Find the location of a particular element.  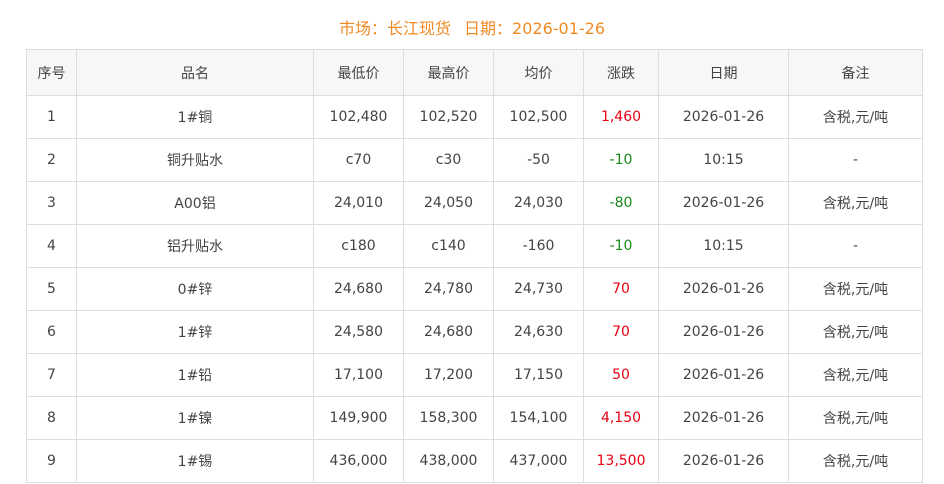

cell-low: c180 is located at coordinates (358, 246).